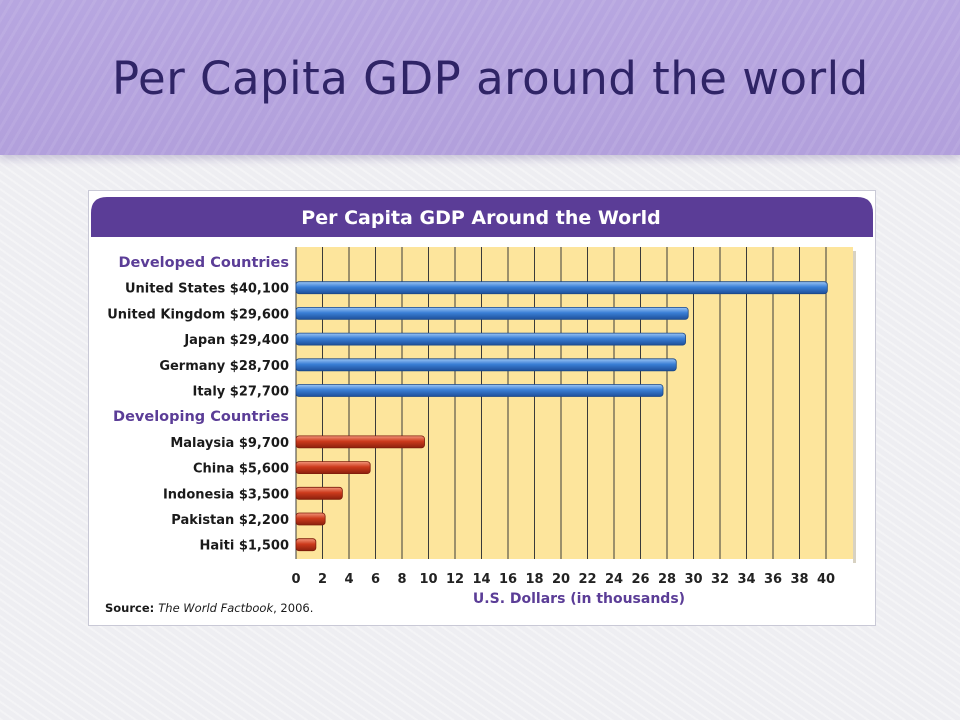  What do you see at coordinates (209, 608) in the screenshot?
I see `source-note: Source: The World Factbook, 2006.` at bounding box center [209, 608].